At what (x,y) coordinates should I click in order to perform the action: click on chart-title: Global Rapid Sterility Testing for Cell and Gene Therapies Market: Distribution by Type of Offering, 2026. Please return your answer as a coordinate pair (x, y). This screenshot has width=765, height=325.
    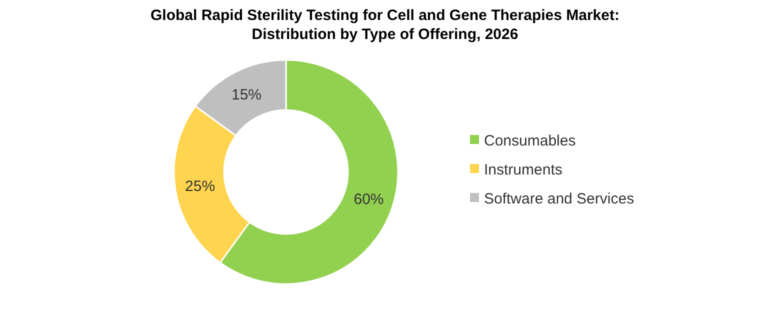
    Looking at the image, I should click on (385, 25).